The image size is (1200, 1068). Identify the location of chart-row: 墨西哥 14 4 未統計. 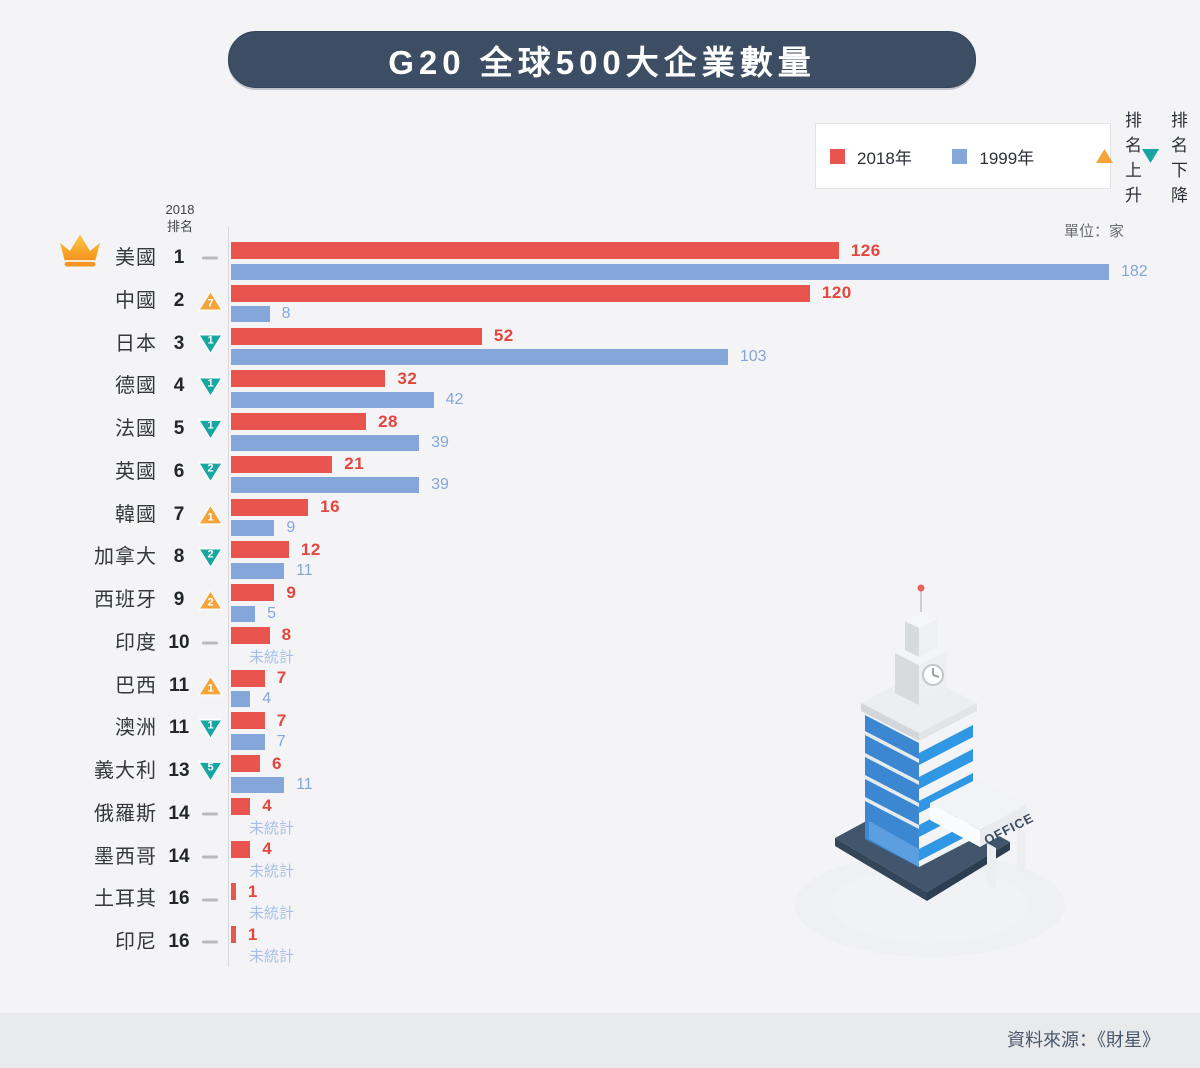
(600, 858).